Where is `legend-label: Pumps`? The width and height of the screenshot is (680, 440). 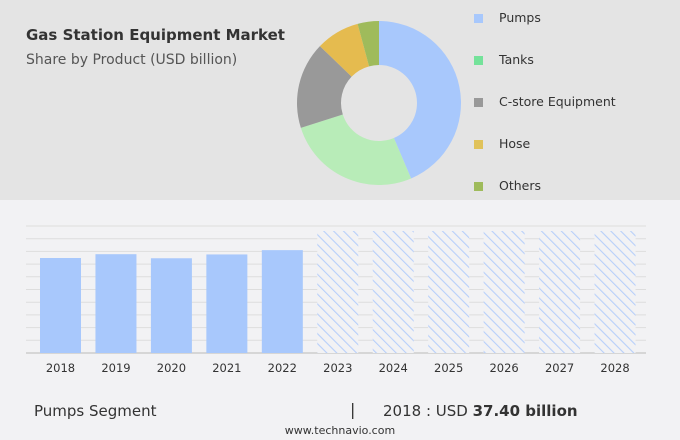 legend-label: Pumps is located at coordinates (520, 17).